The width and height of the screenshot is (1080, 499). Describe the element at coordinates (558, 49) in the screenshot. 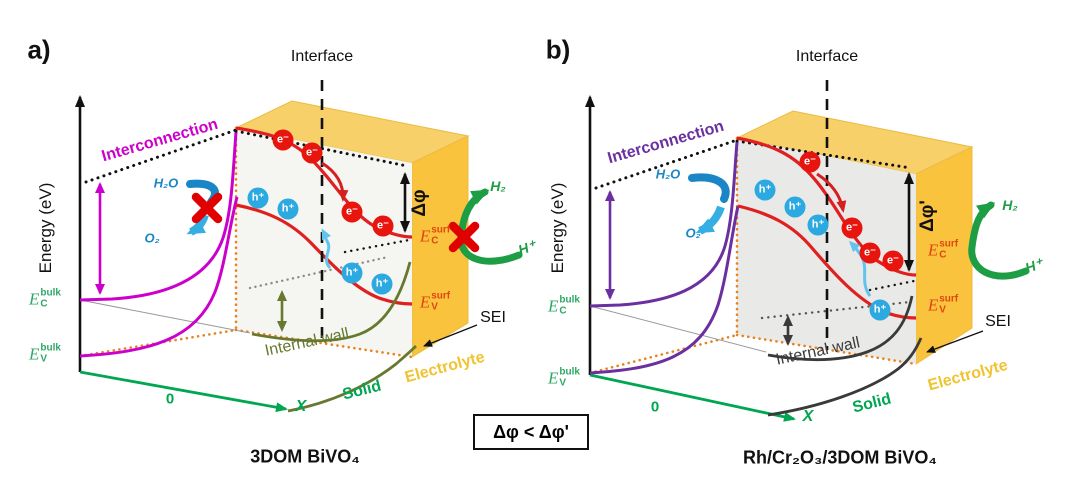

I see `panel-tag: b)` at that location.